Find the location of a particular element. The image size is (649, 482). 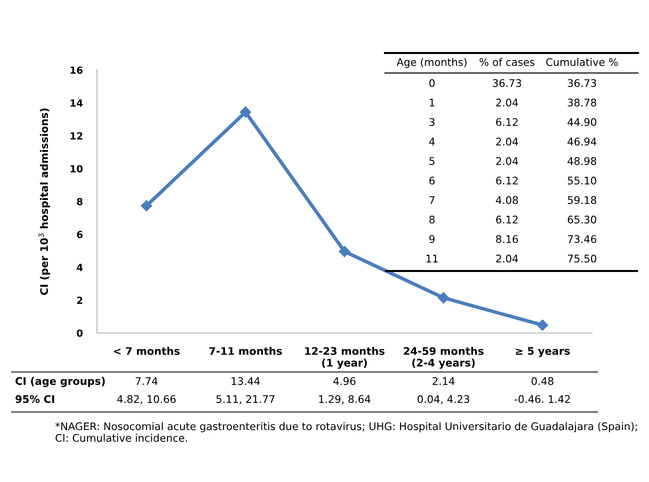

annotation: 6 is located at coordinates (432, 180).